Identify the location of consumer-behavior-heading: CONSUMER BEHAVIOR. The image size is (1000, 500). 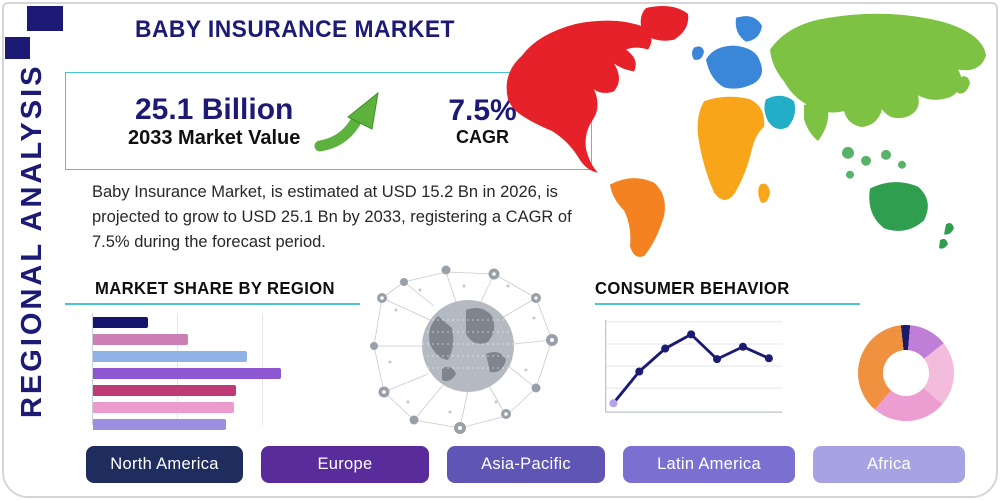
(692, 288).